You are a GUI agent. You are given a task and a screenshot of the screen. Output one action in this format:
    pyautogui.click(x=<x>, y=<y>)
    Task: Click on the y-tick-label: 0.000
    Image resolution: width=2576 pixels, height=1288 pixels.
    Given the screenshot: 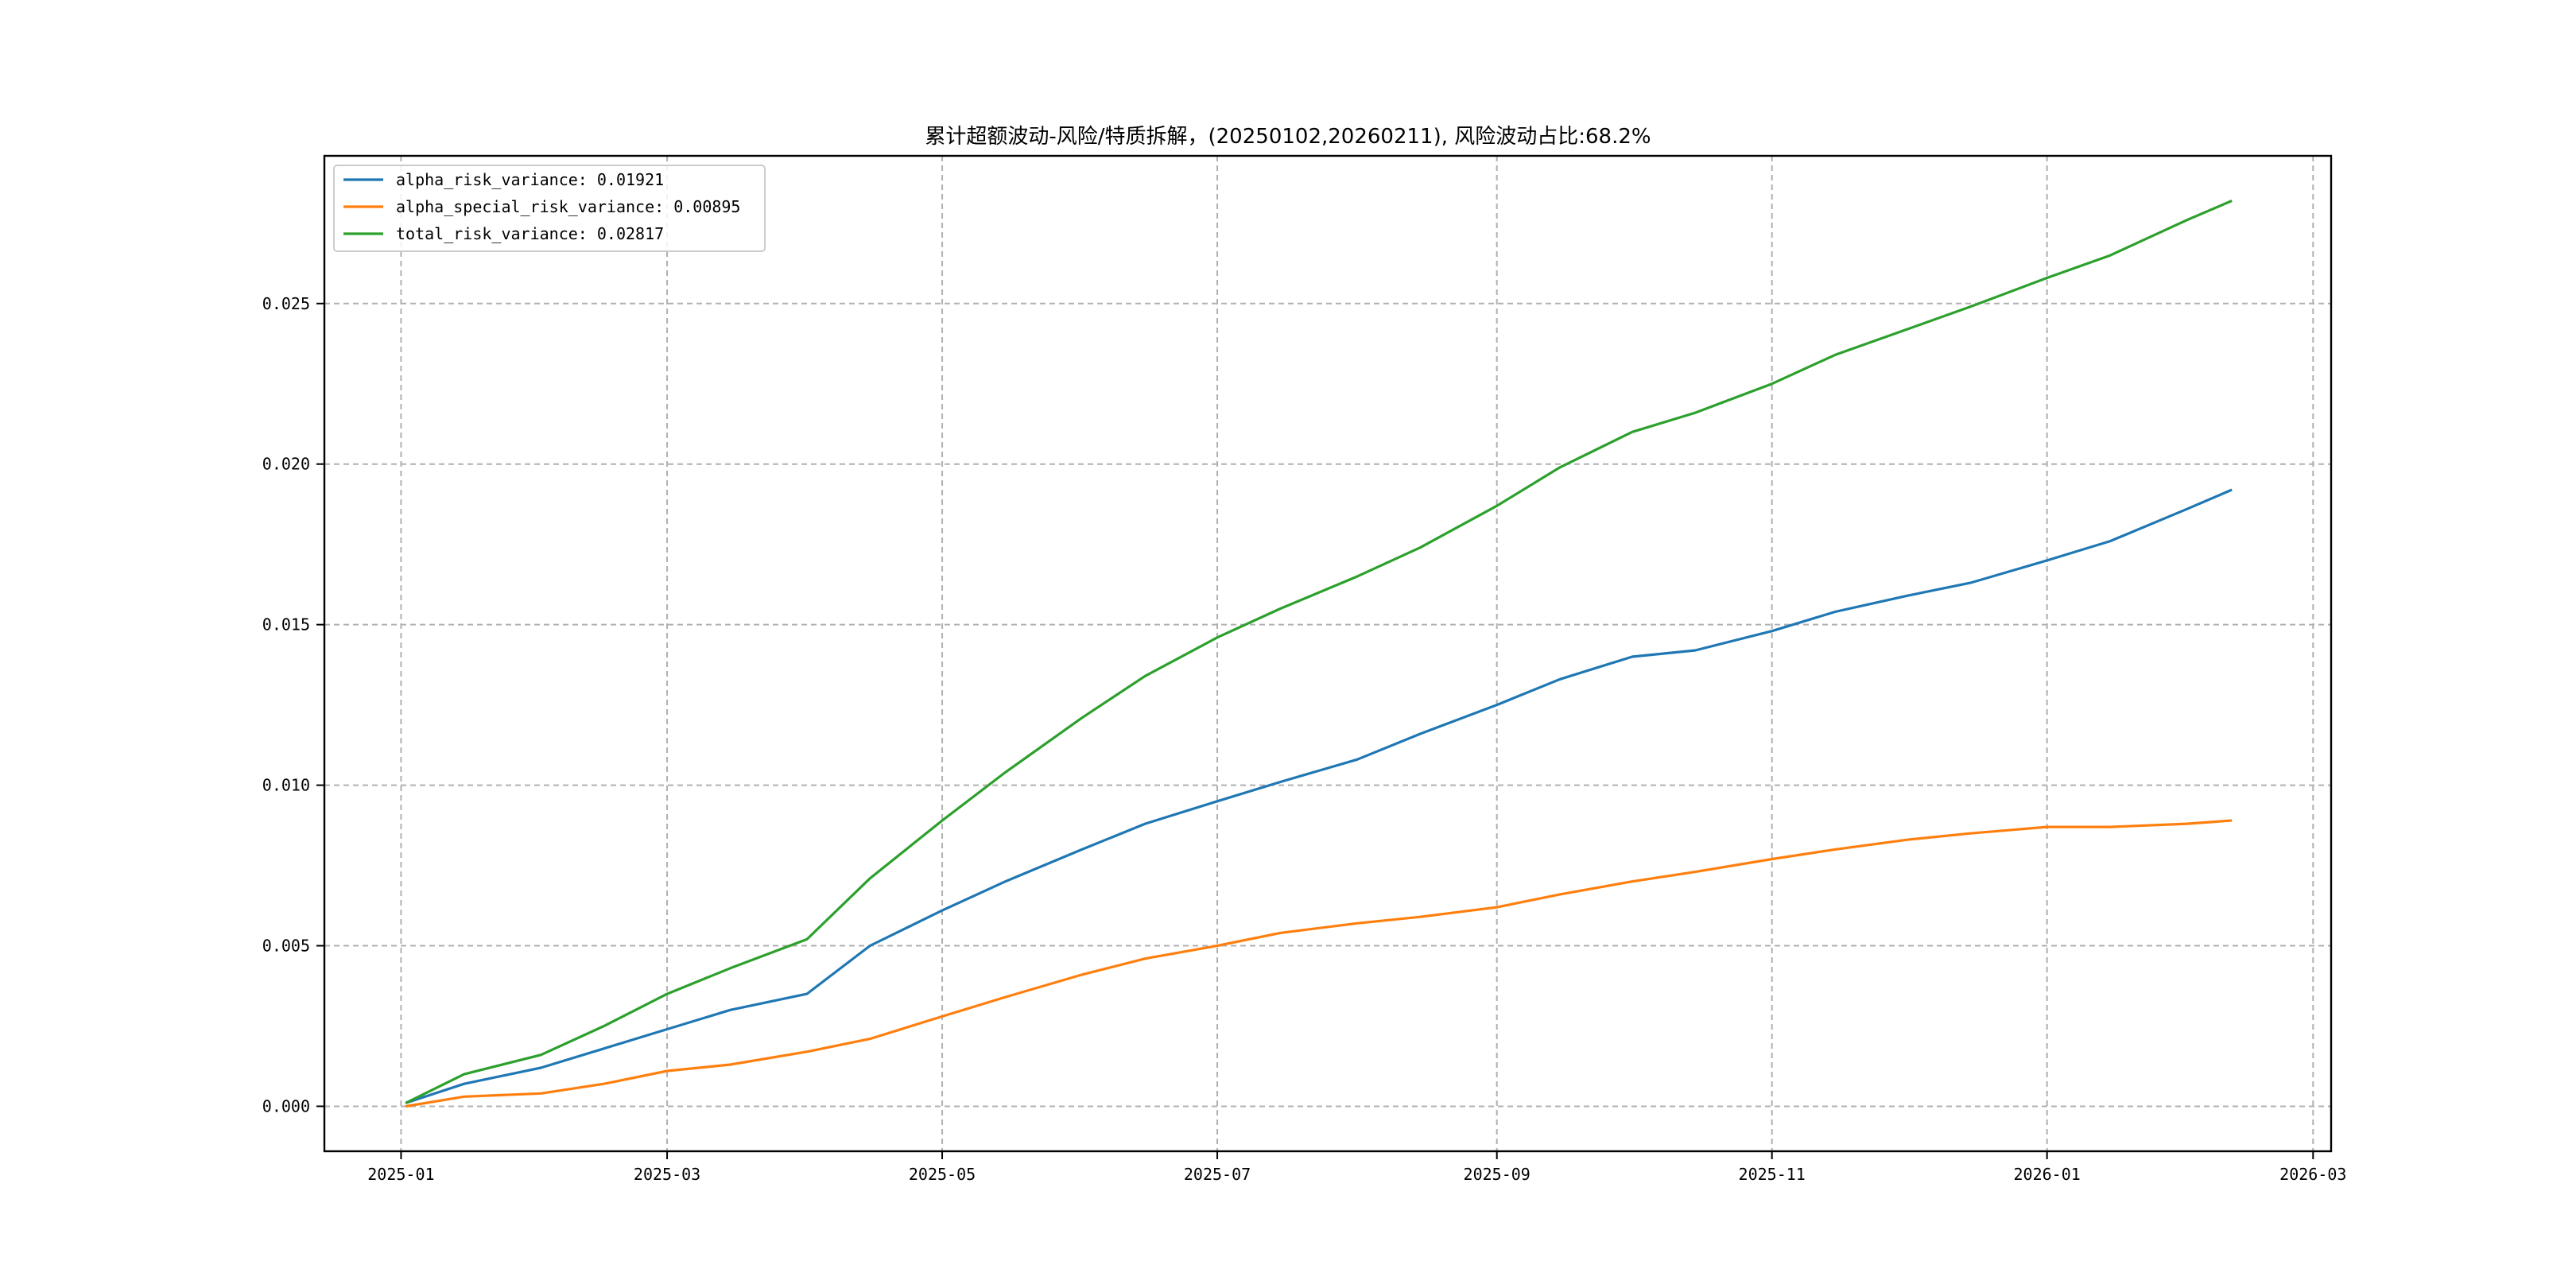 What is the action you would take?
    pyautogui.click(x=286, y=1105)
    